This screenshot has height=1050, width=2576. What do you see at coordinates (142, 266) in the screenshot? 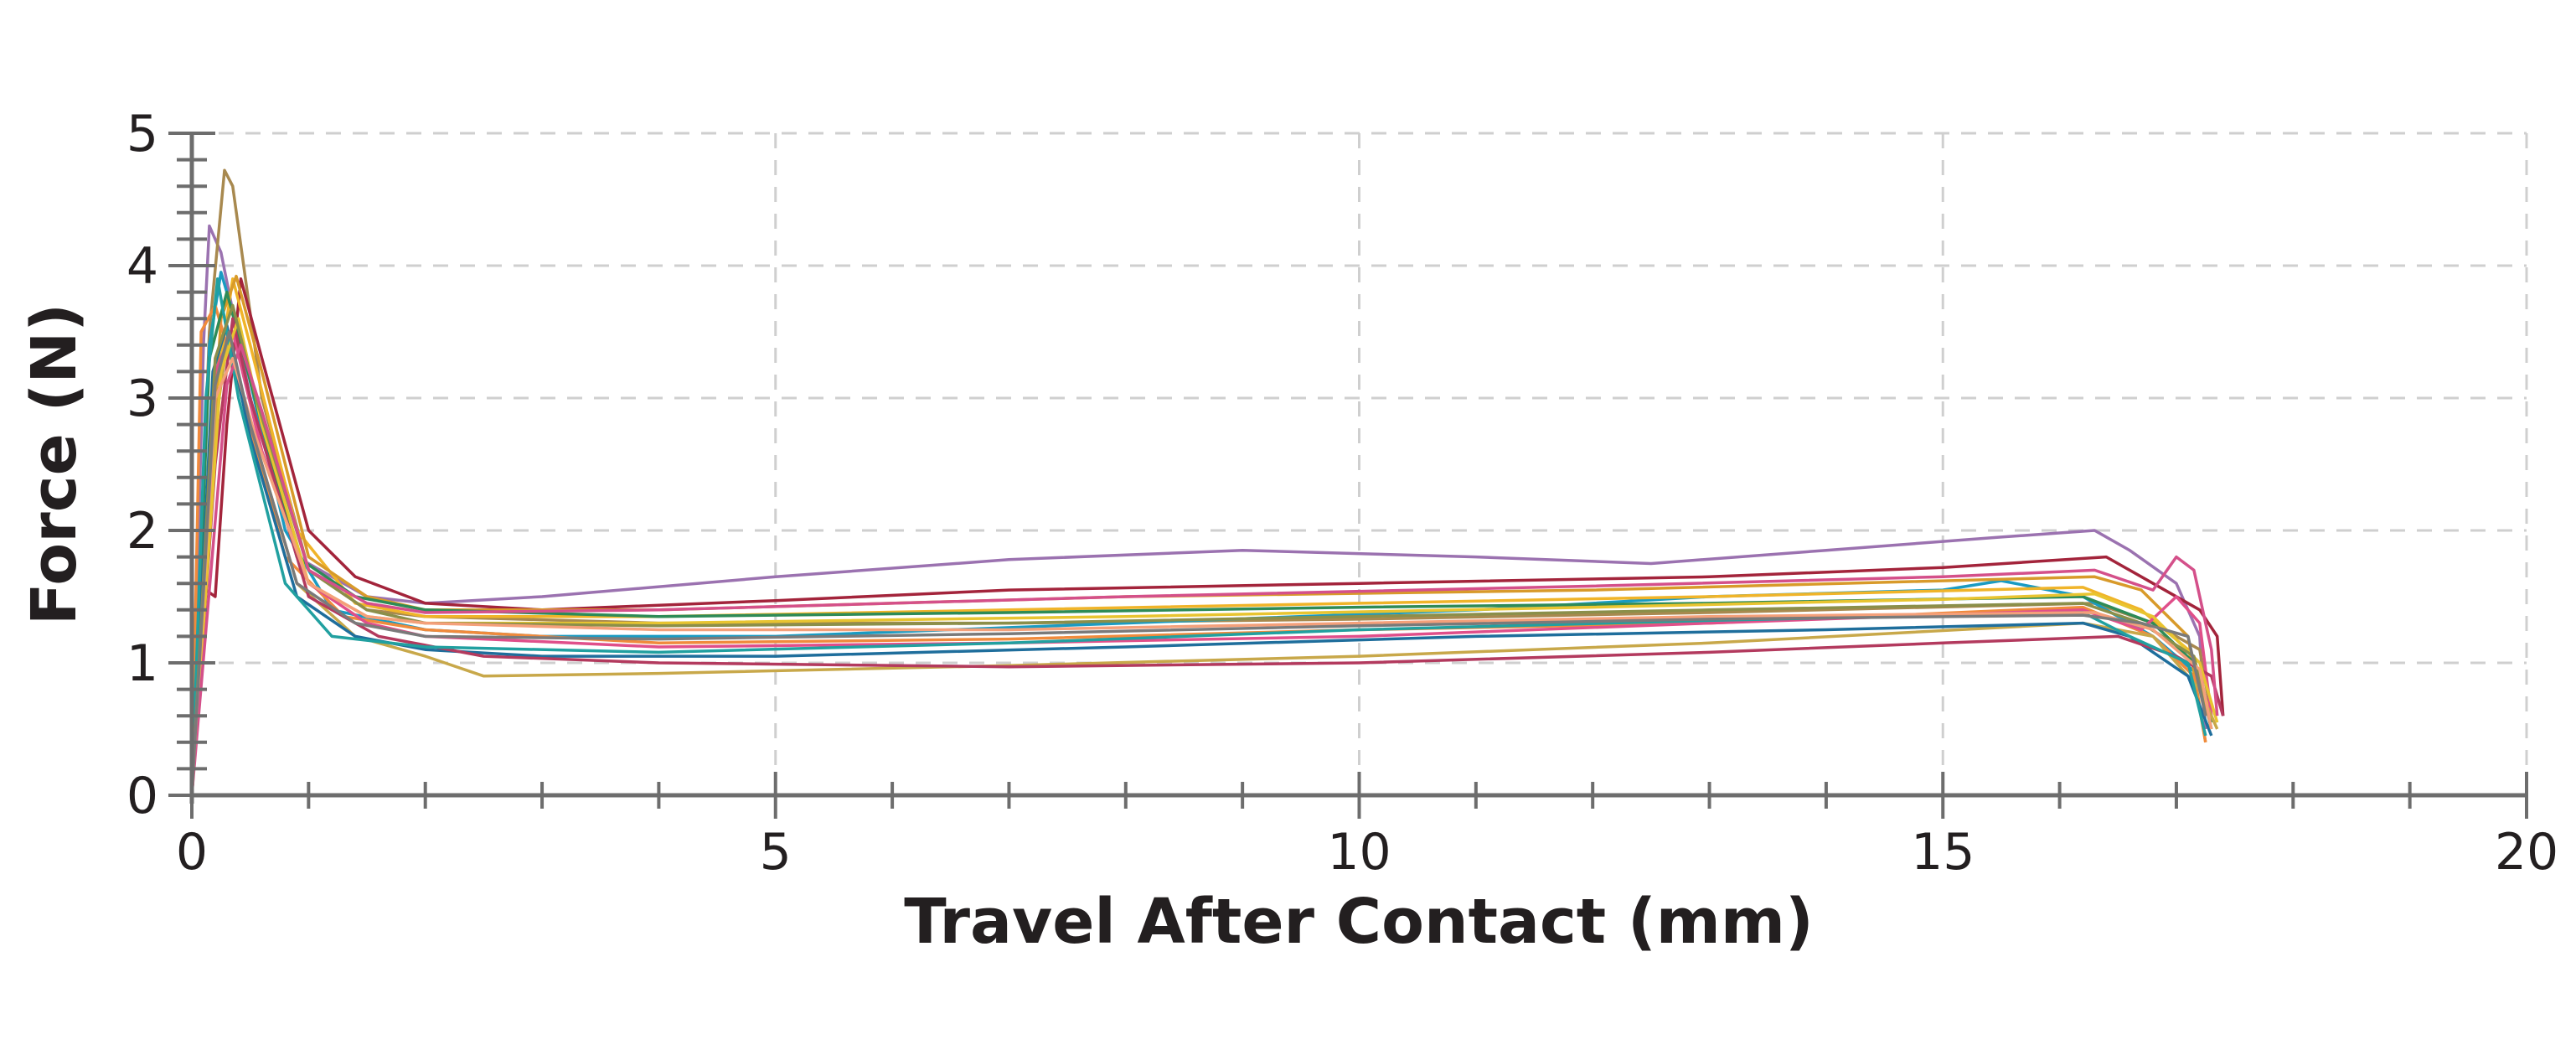
I see `y-tick-label: 4` at bounding box center [142, 266].